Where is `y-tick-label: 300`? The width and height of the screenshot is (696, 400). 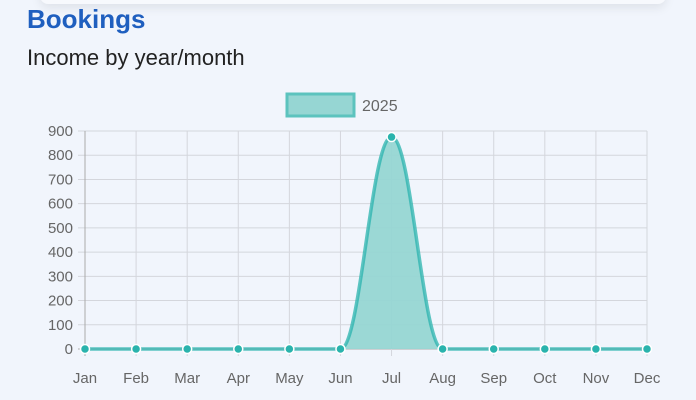 y-tick-label: 300 is located at coordinates (60, 276).